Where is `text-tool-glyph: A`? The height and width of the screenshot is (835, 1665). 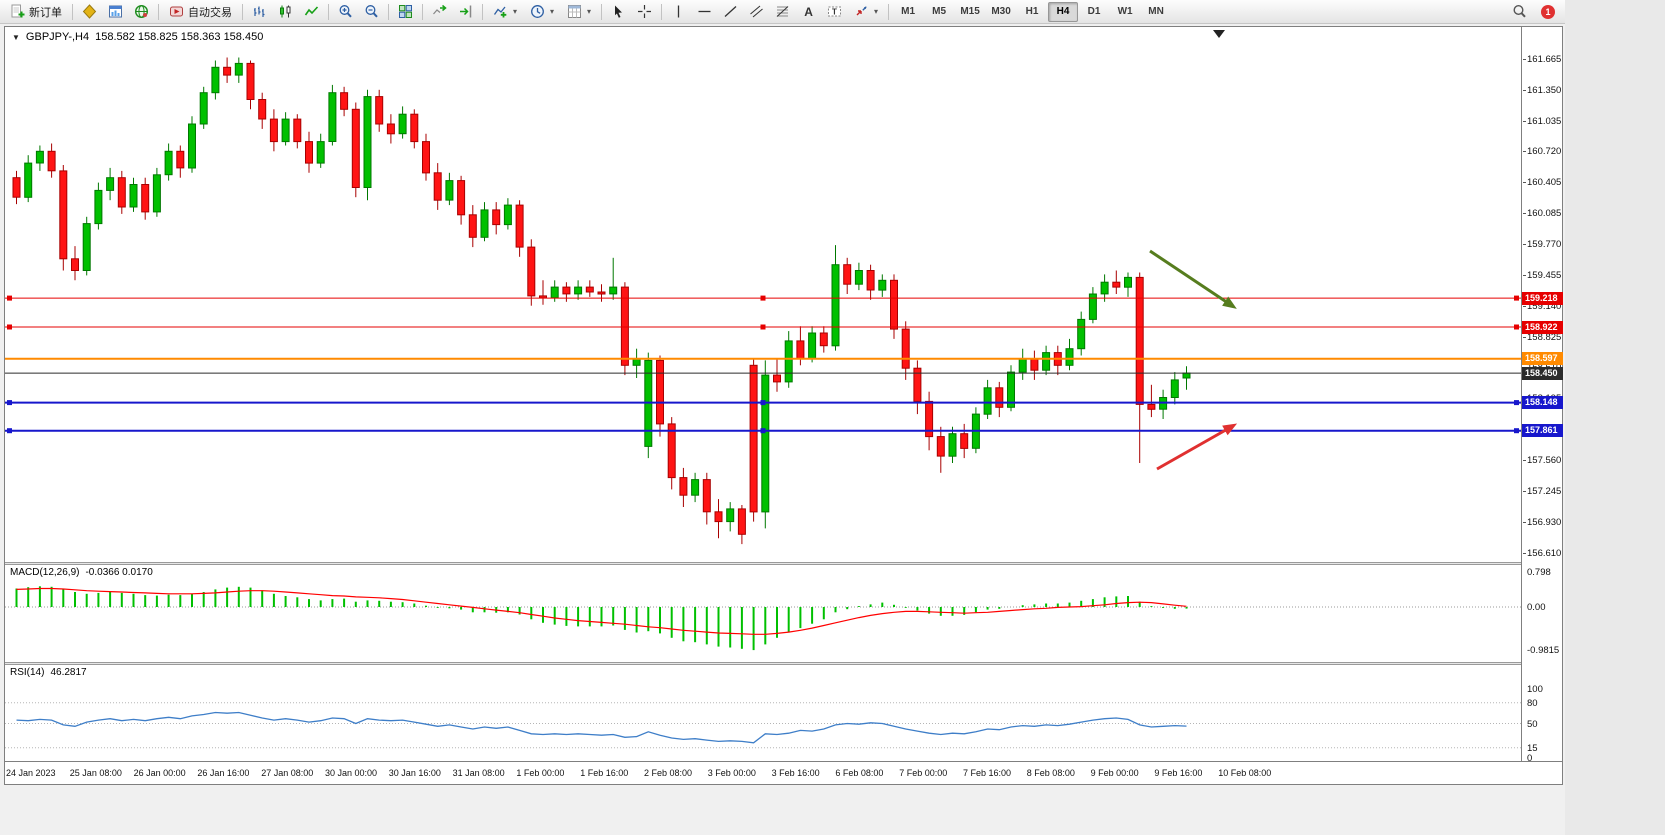 text-tool-glyph: A is located at coordinates (808, 11).